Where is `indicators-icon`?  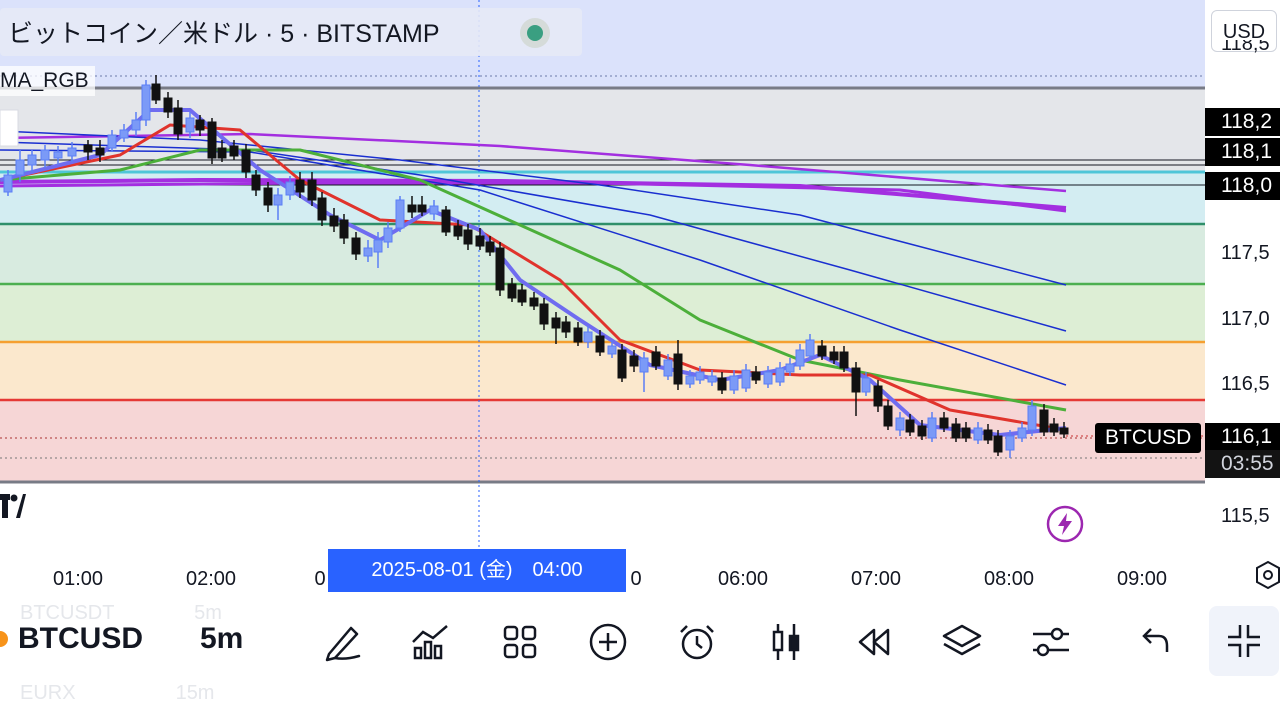 indicators-icon is located at coordinates (431, 642).